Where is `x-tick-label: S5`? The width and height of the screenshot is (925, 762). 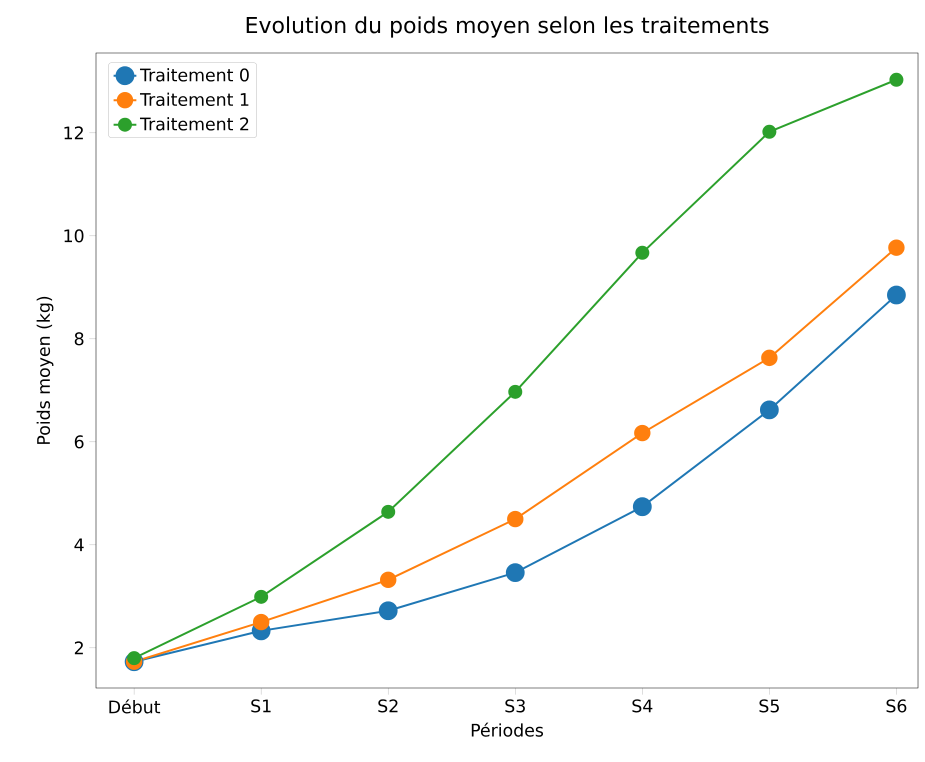
x-tick-label: S5 is located at coordinates (769, 705).